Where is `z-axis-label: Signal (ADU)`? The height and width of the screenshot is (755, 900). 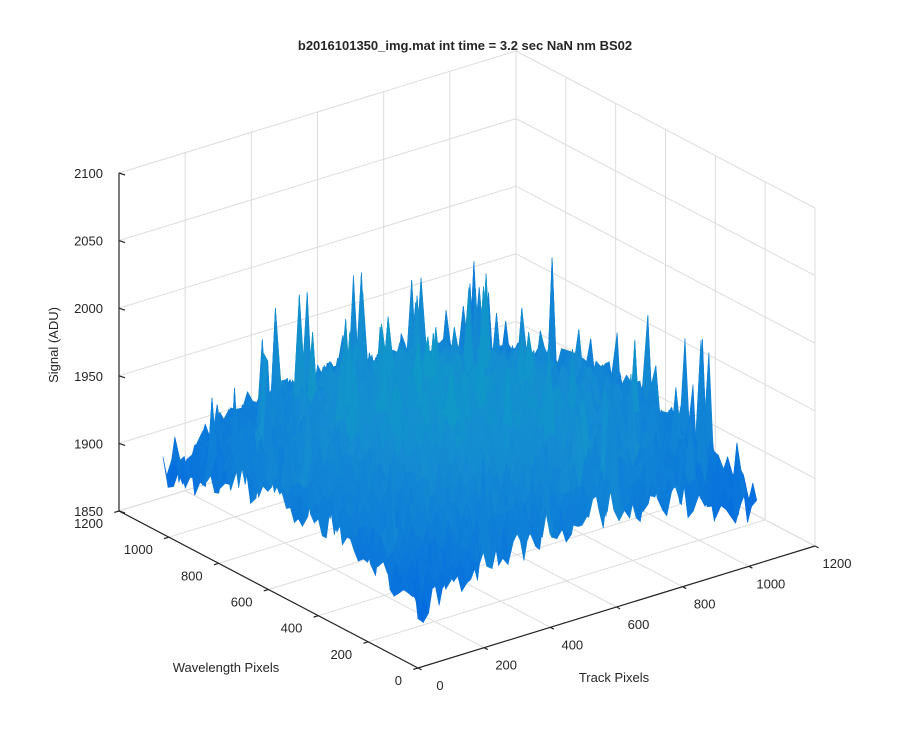
z-axis-label: Signal (ADU) is located at coordinates (53, 345).